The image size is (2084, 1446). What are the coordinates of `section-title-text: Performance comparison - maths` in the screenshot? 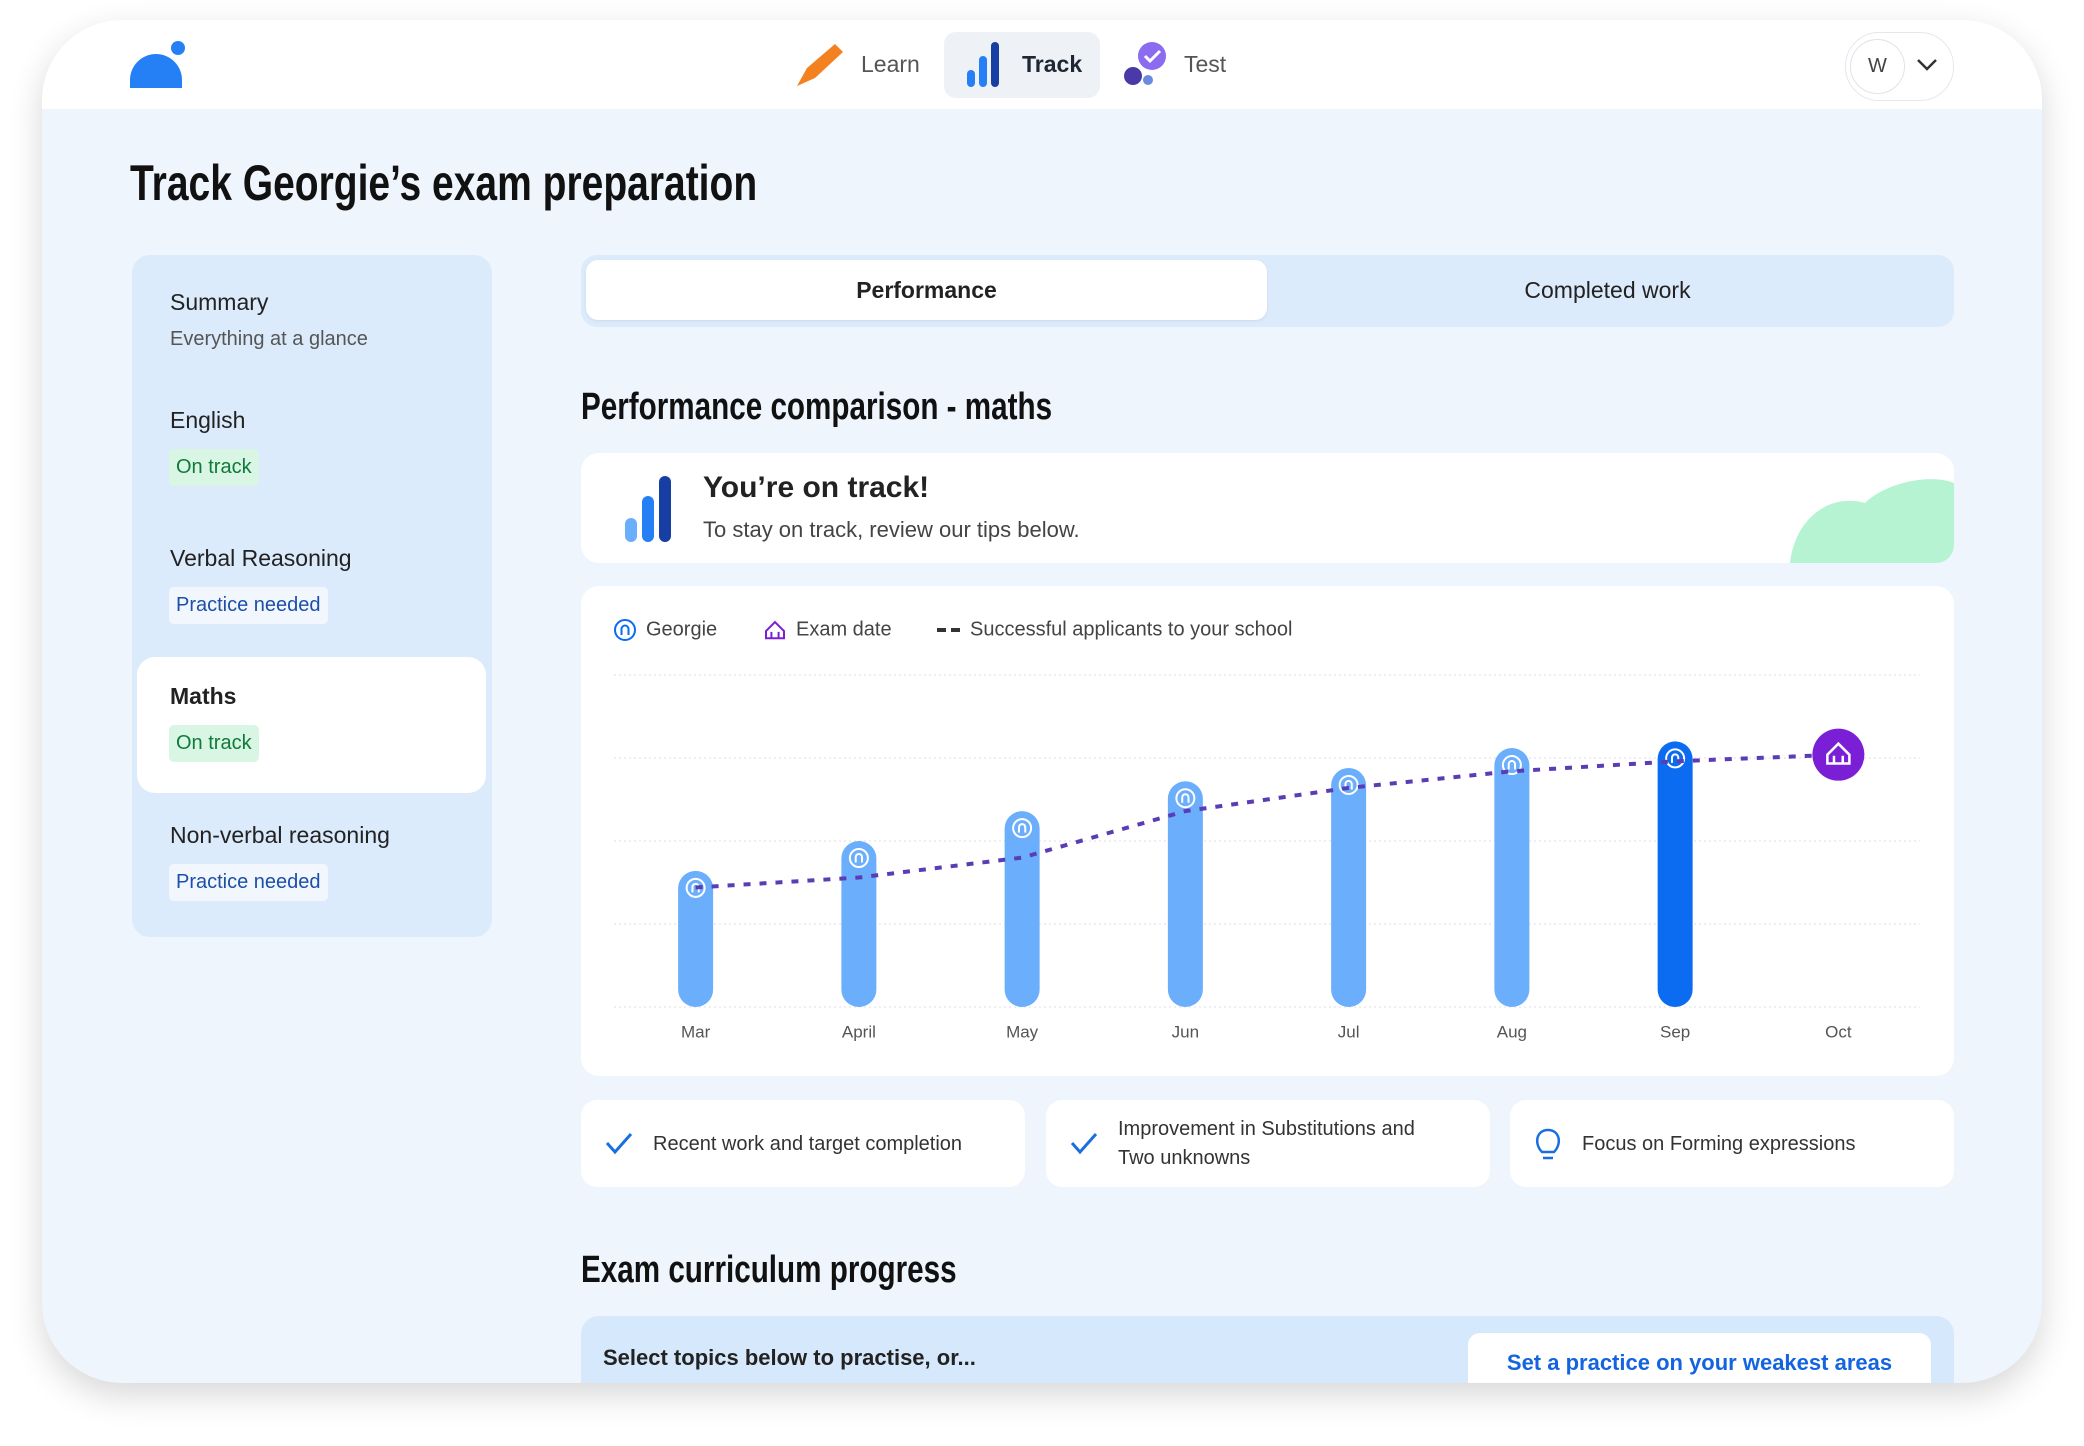 It's located at (817, 407).